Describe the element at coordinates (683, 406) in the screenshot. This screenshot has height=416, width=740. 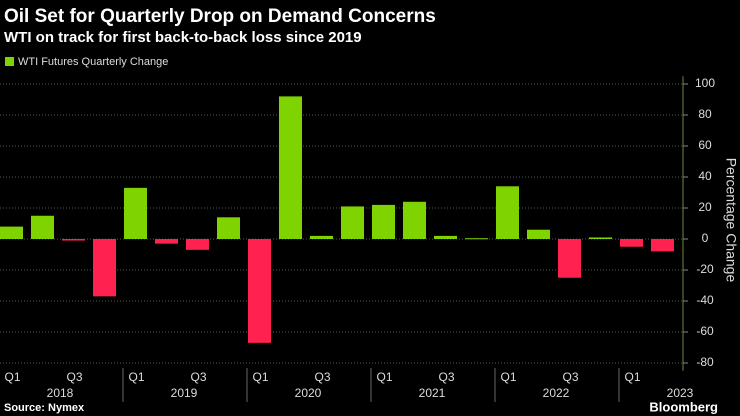
I see `brand: Bloomberg` at that location.